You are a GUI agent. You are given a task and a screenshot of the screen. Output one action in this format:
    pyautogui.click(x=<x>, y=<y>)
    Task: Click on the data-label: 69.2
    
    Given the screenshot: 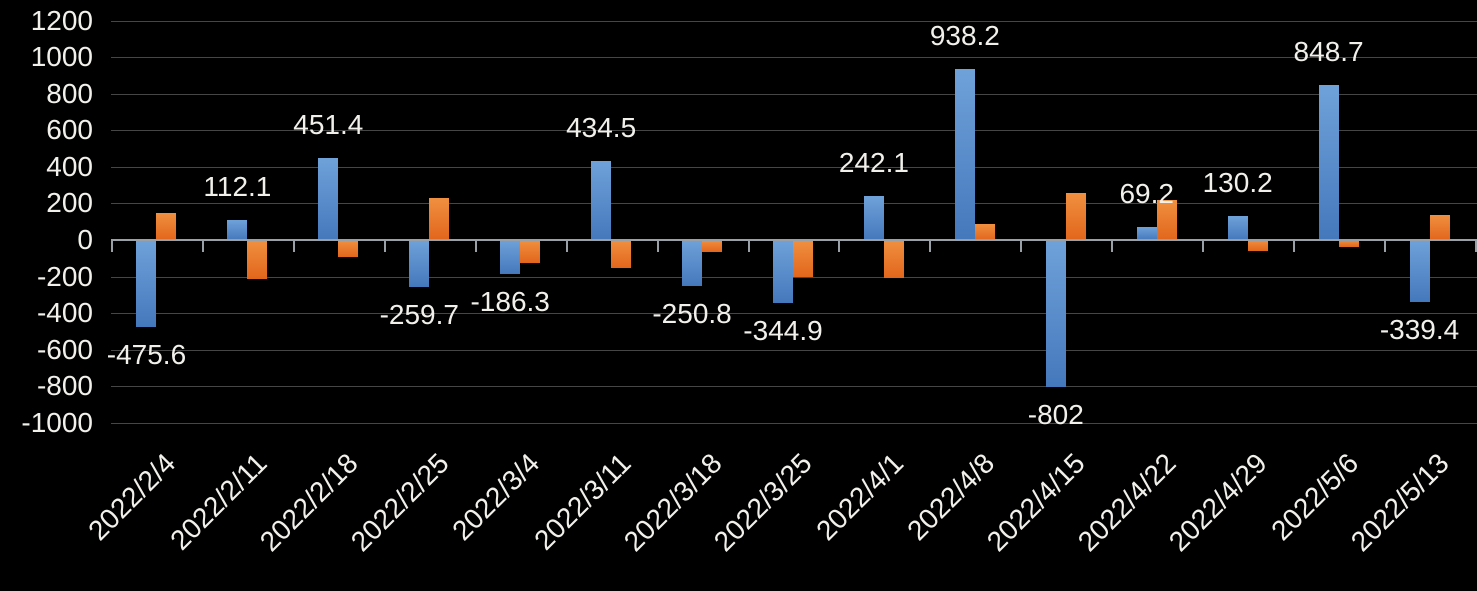 What is the action you would take?
    pyautogui.click(x=1146, y=194)
    